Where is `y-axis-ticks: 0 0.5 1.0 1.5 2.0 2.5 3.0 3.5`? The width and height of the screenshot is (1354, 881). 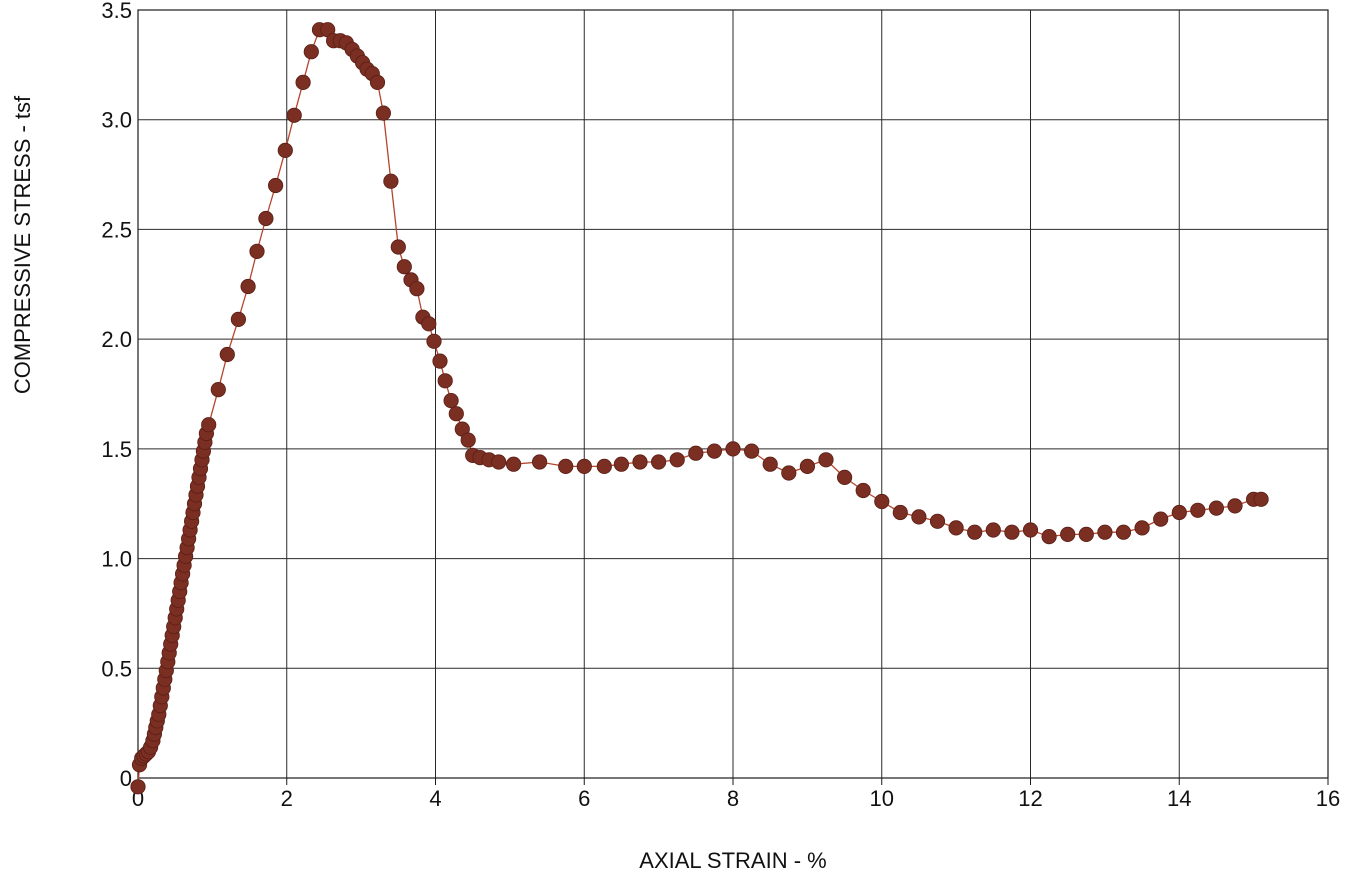 y-axis-ticks: 0 0.5 1.0 1.5 2.0 2.5 3.0 3.5 is located at coordinates (116, 395).